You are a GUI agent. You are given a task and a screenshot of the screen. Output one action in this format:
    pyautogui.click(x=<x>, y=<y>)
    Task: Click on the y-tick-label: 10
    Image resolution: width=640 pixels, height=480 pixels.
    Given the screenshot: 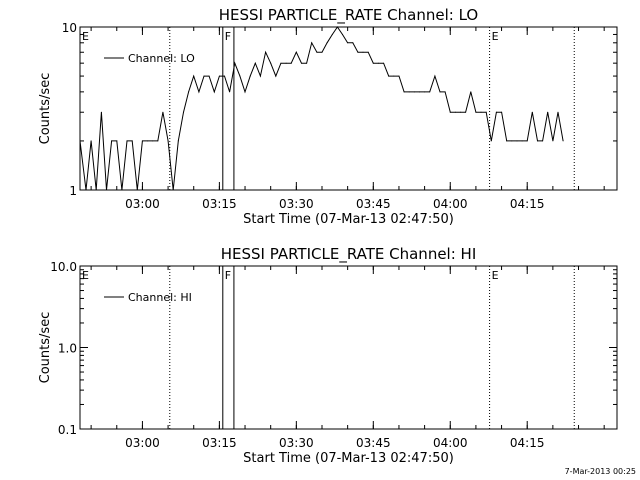 What is the action you would take?
    pyautogui.click(x=69, y=28)
    